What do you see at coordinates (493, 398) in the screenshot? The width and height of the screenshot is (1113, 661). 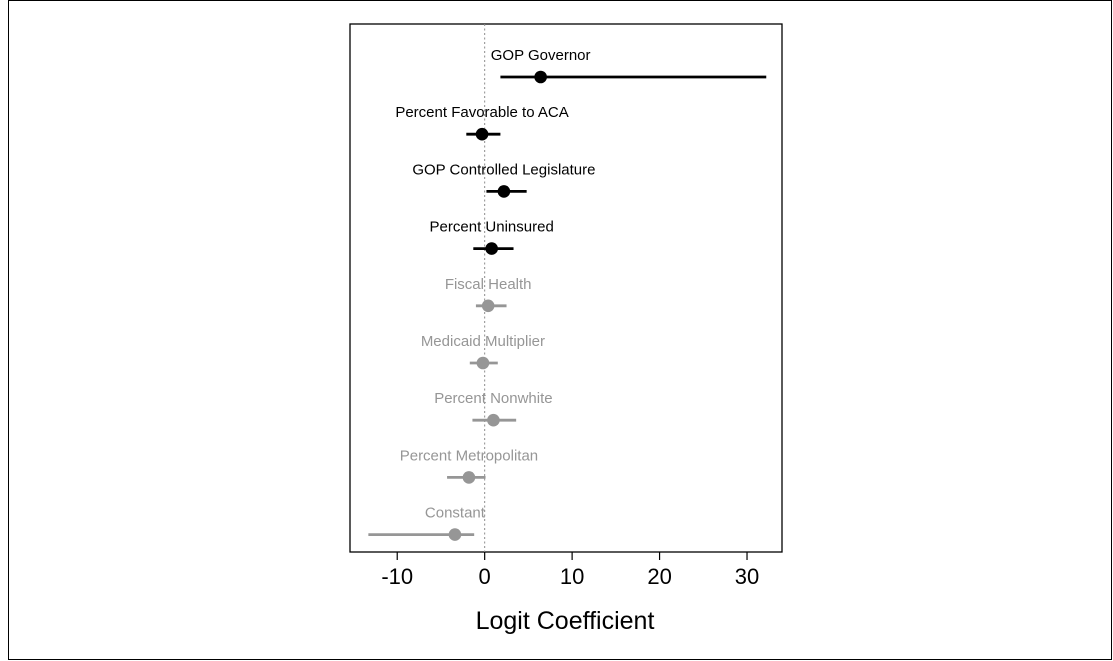 I see `coefficient-label: Percent Nonwhite` at bounding box center [493, 398].